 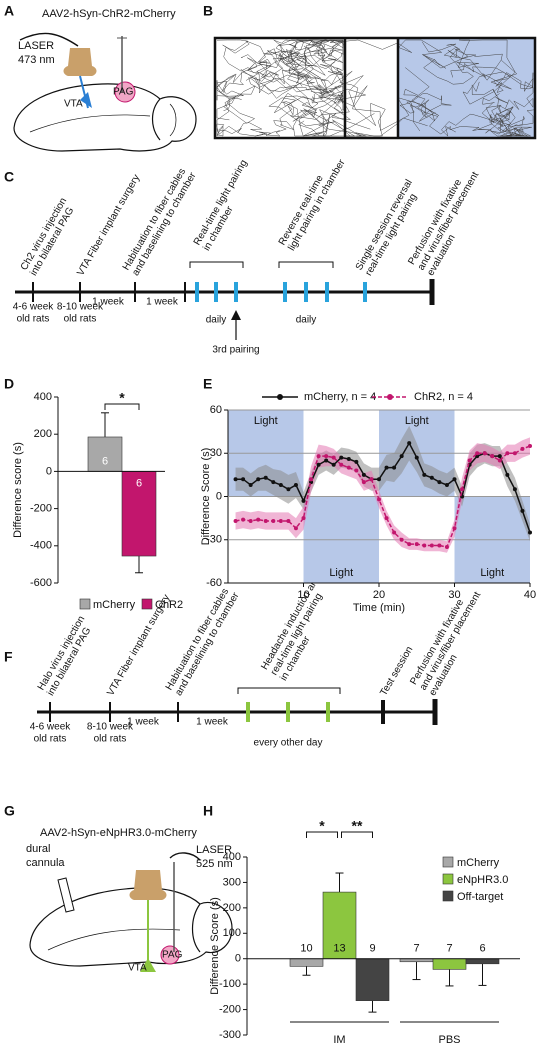 I want to click on series-line, so click(x=383, y=496).